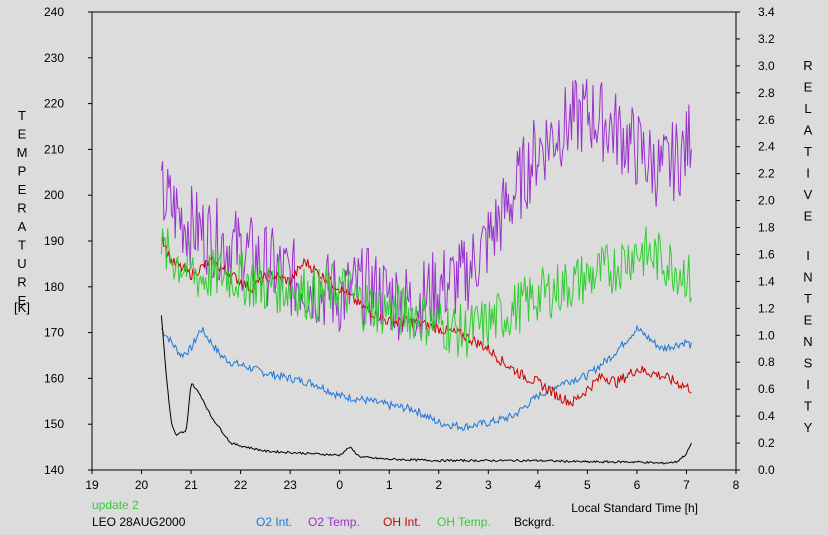  Describe the element at coordinates (766, 335) in the screenshot. I see `right-tick-label: 1.0` at that location.